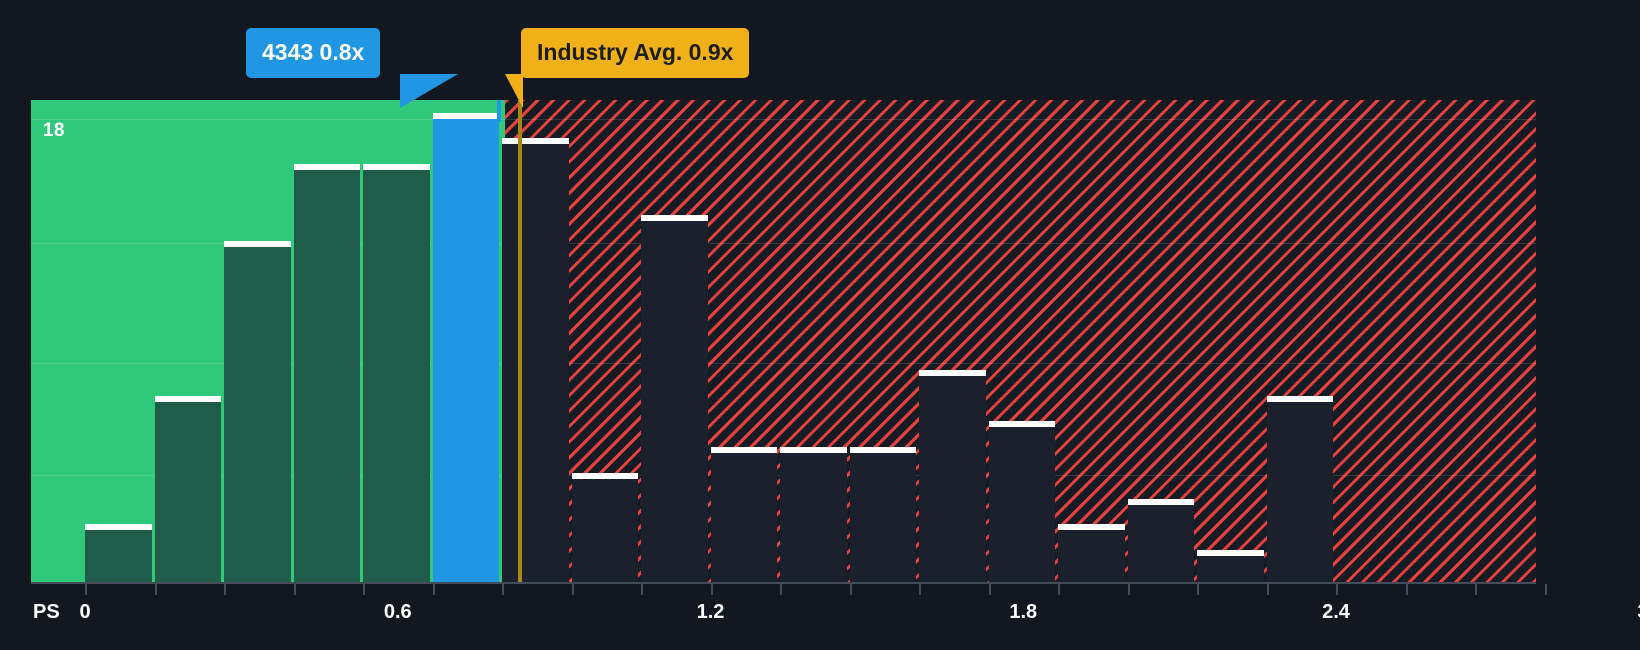 The width and height of the screenshot is (1640, 650). I want to click on company-tooltip: 4343 0.8x, so click(313, 53).